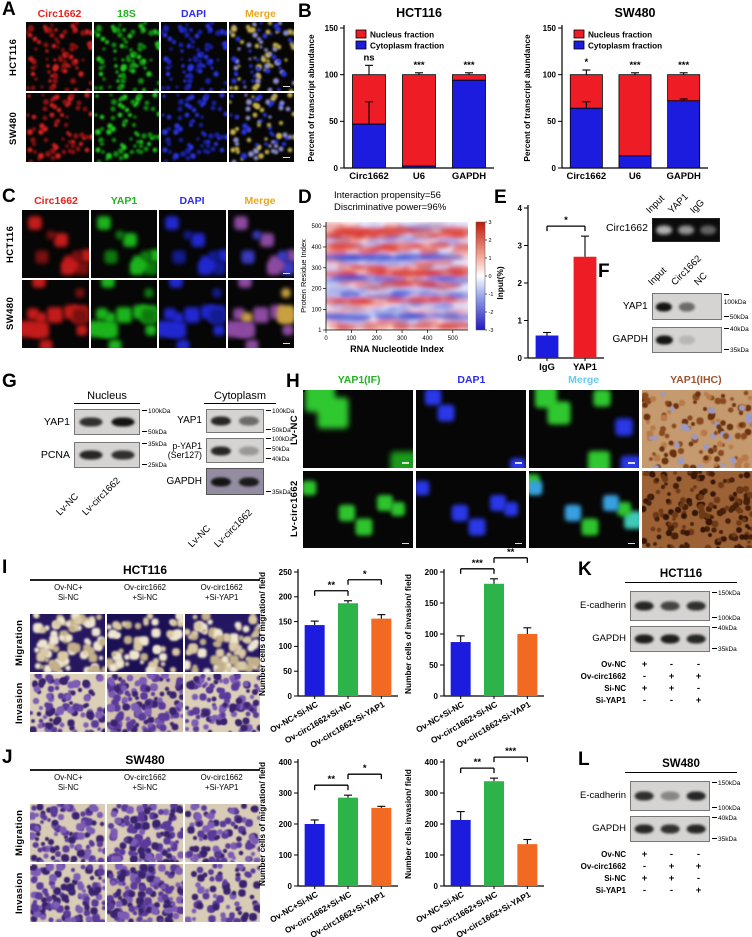  What do you see at coordinates (277, 481) in the screenshot?
I see `mw-markers: 35kDa` at bounding box center [277, 481].